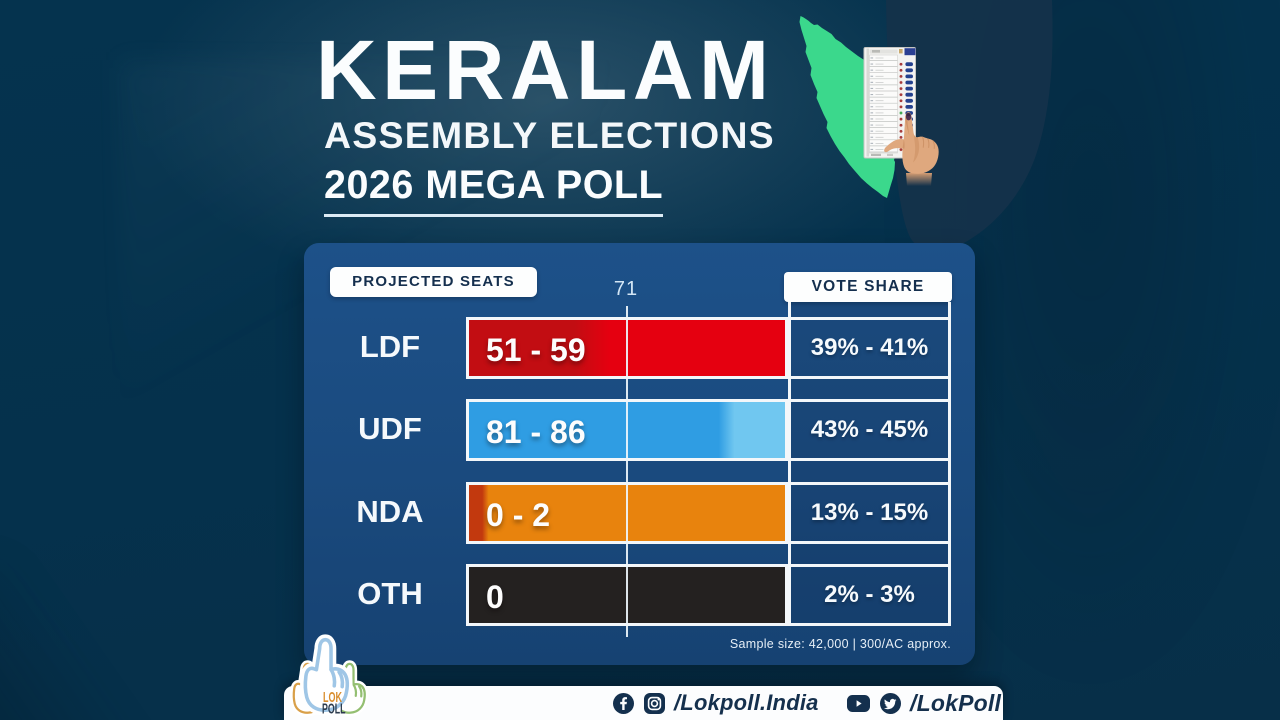 Image resolution: width=1280 pixels, height=720 pixels. I want to click on vote-share-oth: 2% - 3%, so click(869, 595).